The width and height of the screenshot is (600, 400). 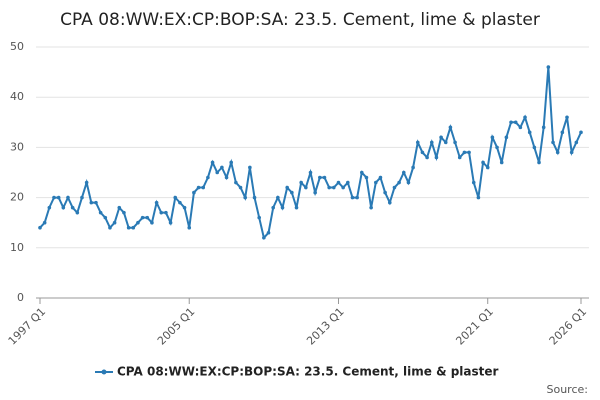 I want to click on source: Source:, so click(x=568, y=389).